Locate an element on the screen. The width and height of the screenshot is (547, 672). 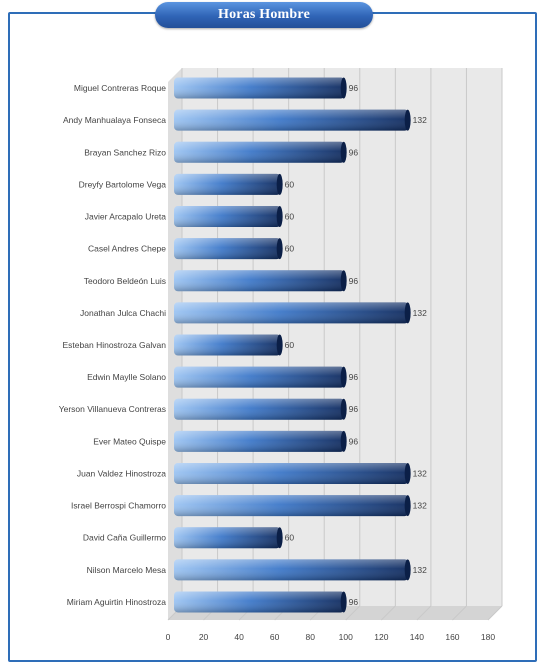
category-label: Jonathan Julca Chachi is located at coordinates (123, 313).